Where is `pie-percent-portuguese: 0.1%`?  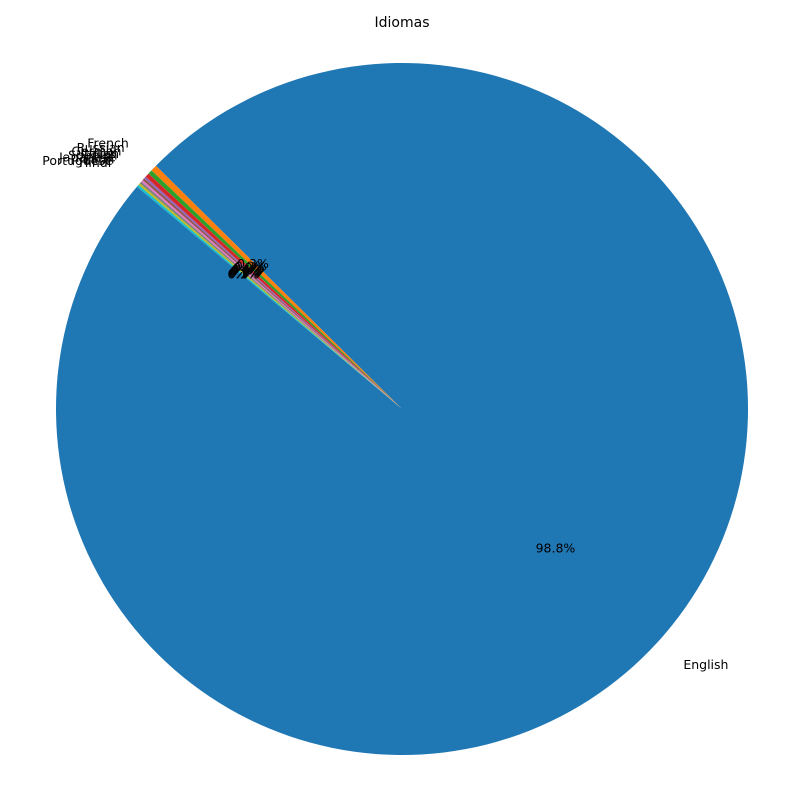 pie-percent-portuguese: 0.1% is located at coordinates (244, 273).